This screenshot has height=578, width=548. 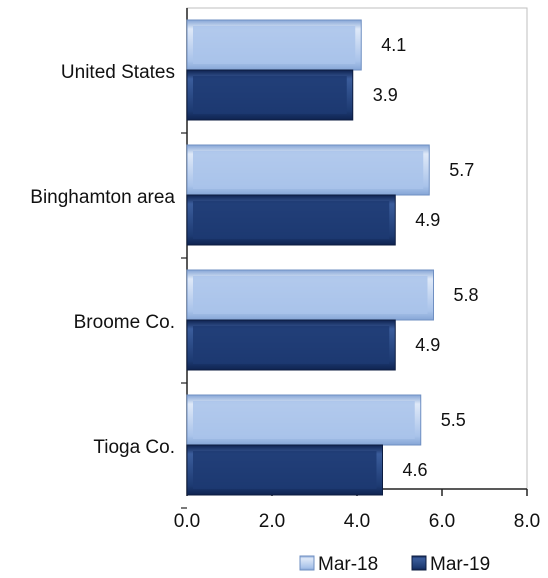 What do you see at coordinates (527, 521) in the screenshot?
I see `x-tick-label: 8.0` at bounding box center [527, 521].